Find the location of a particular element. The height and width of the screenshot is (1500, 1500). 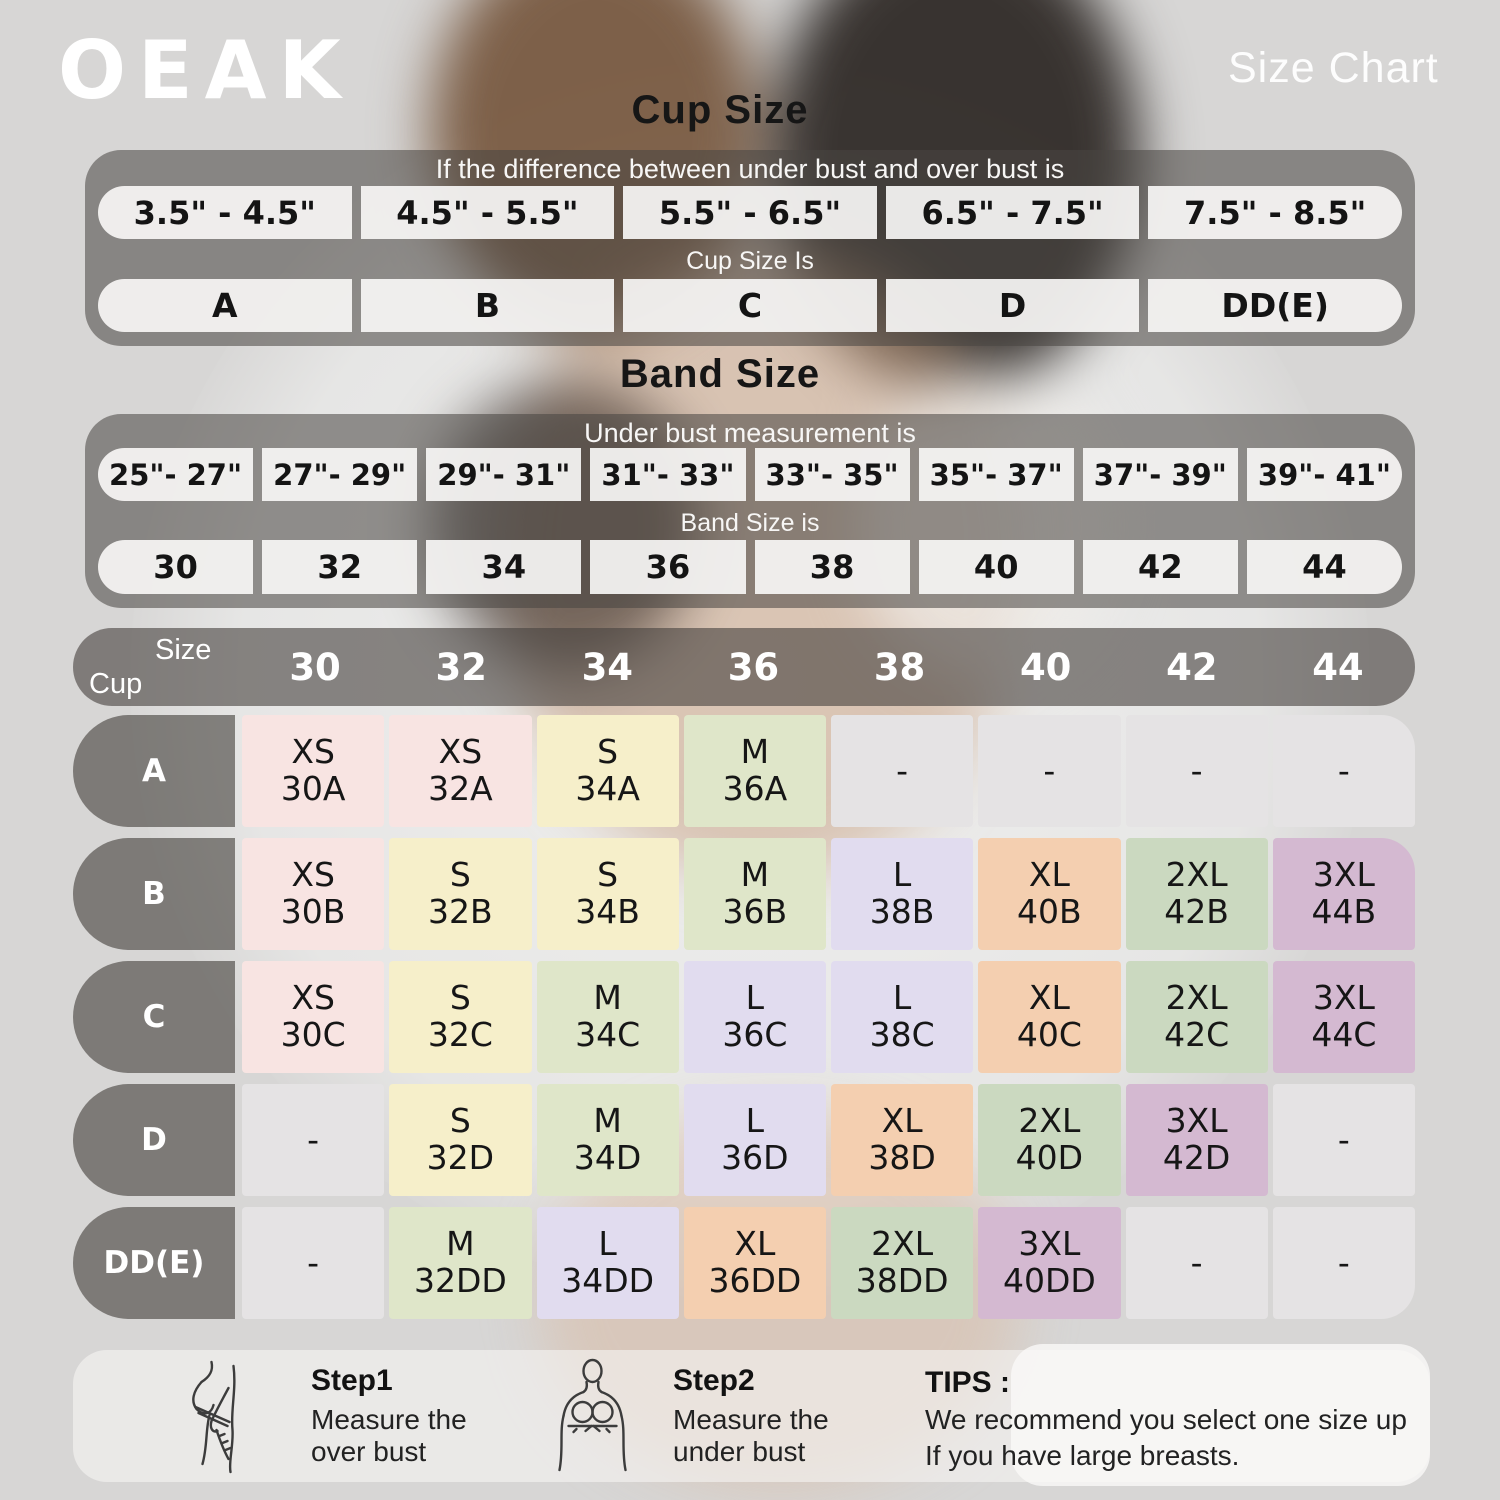

cup-range-cell: 5.5" - 6.5" is located at coordinates (750, 212).